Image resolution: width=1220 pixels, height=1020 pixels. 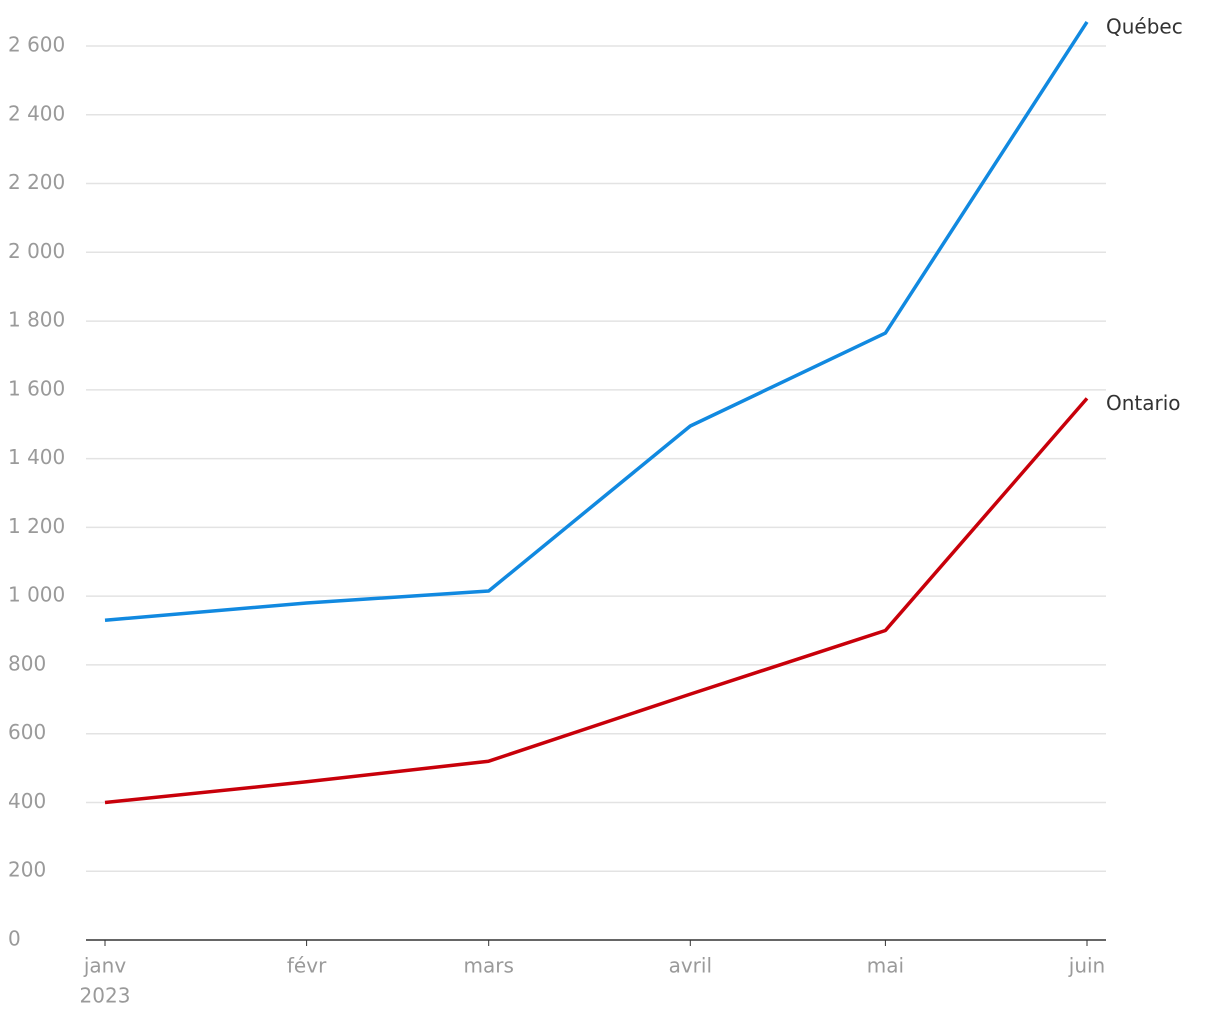 What do you see at coordinates (36, 526) in the screenshot?
I see `y-tick-label: 1 200` at bounding box center [36, 526].